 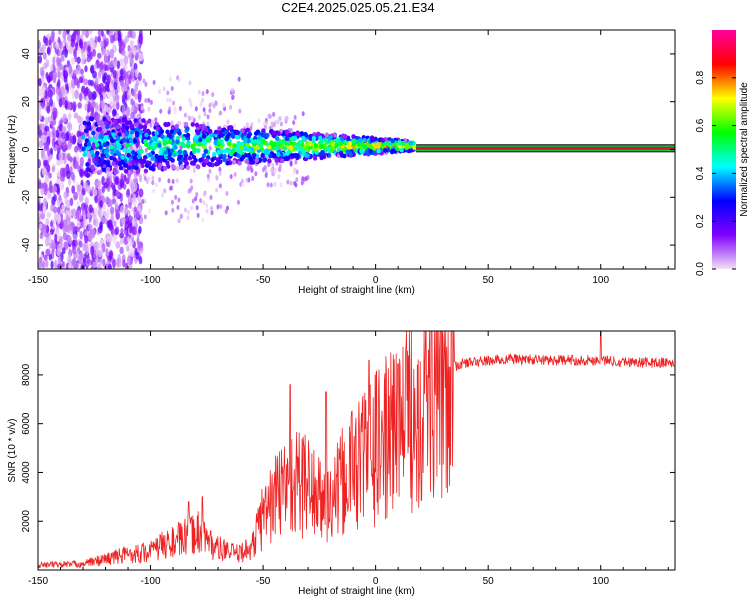 I want to click on snr-x-tick-label: 100, so click(x=600, y=581).